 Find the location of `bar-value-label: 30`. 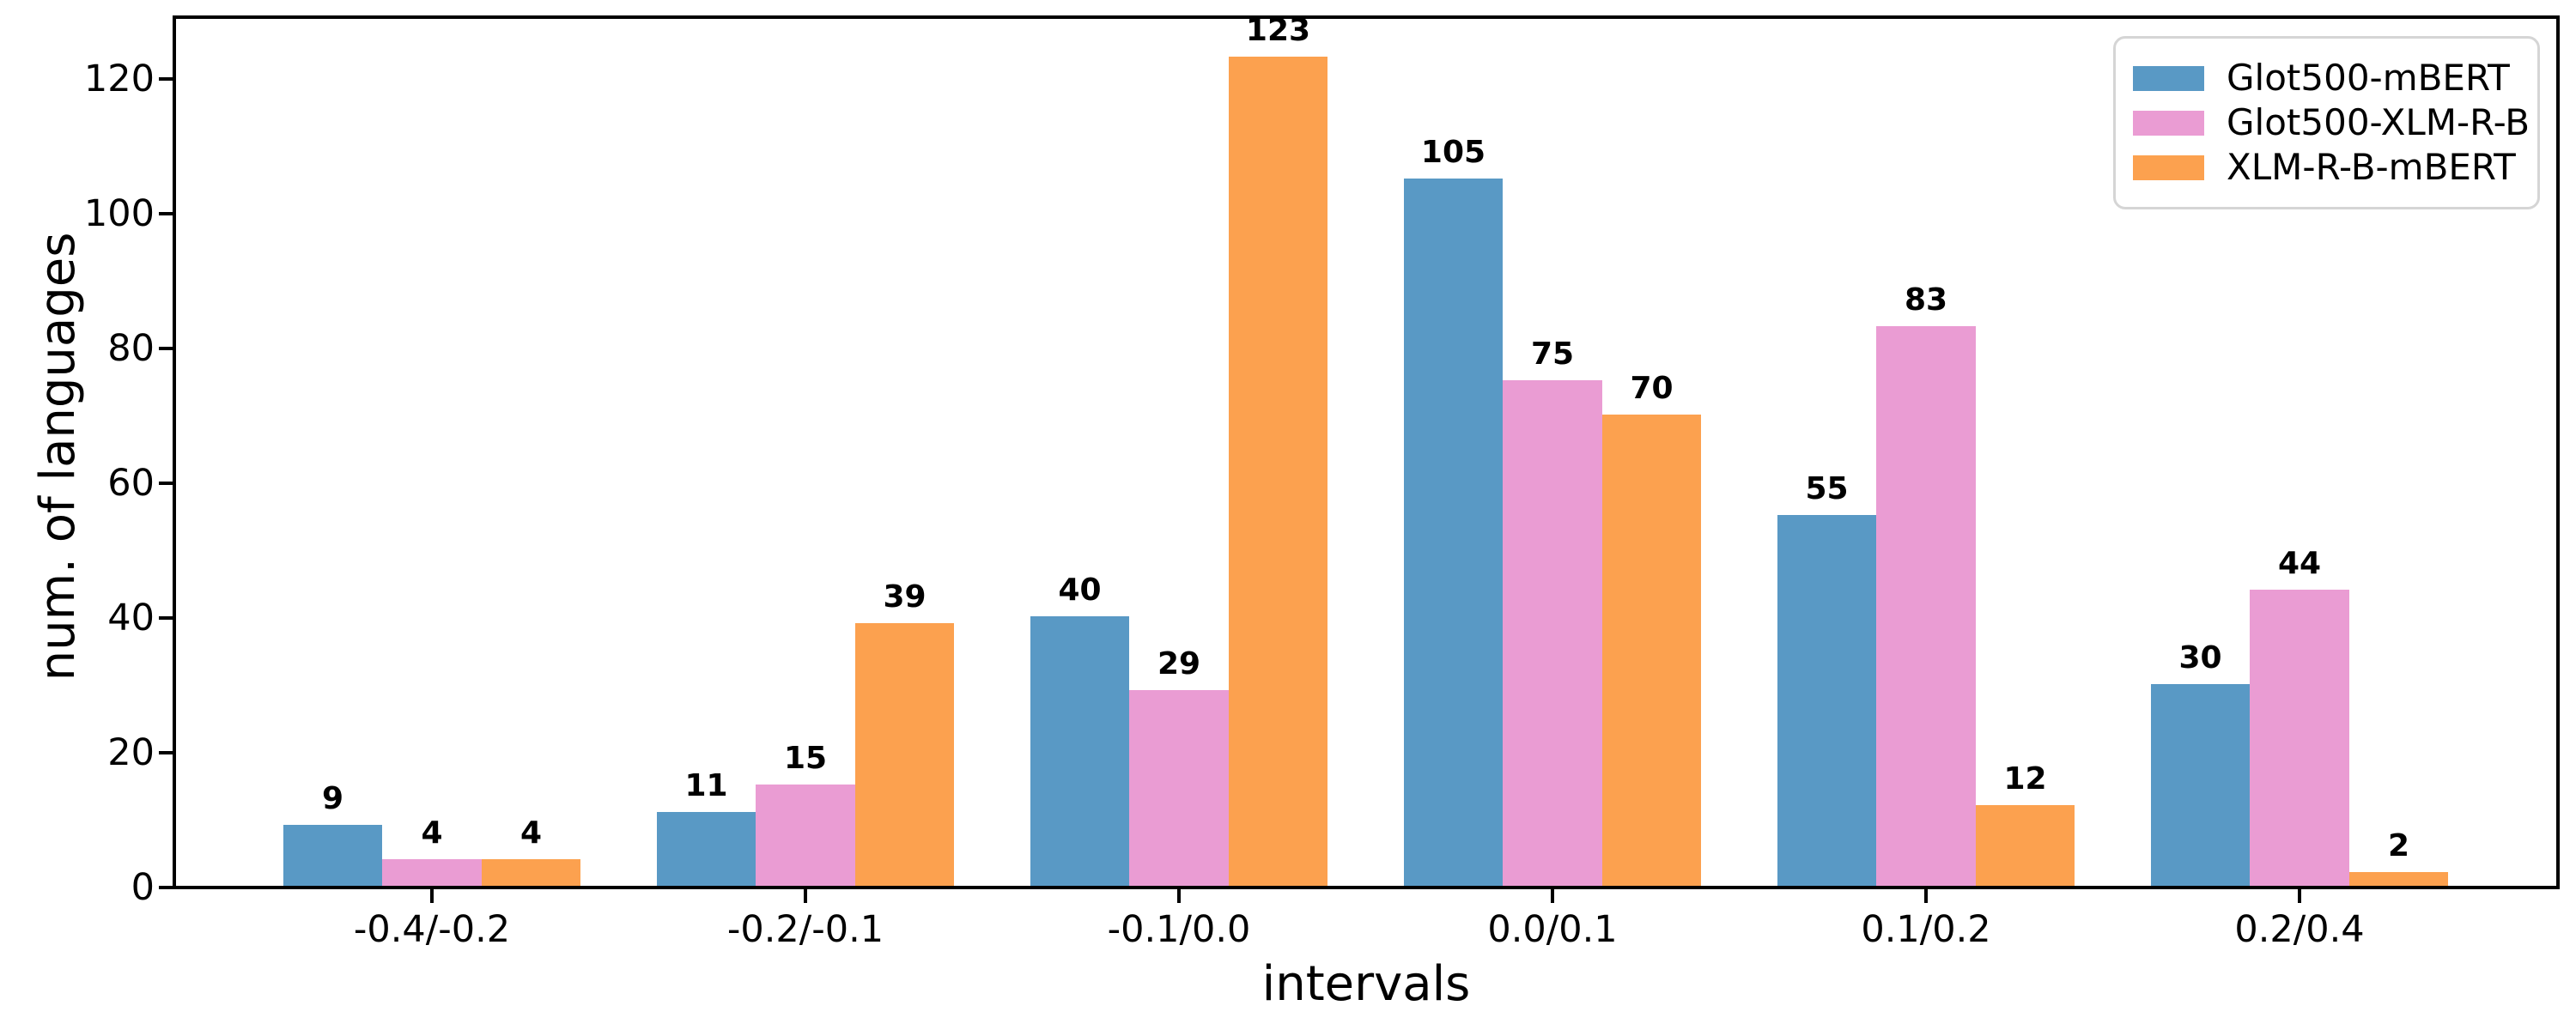

bar-value-label: 30 is located at coordinates (2200, 657).